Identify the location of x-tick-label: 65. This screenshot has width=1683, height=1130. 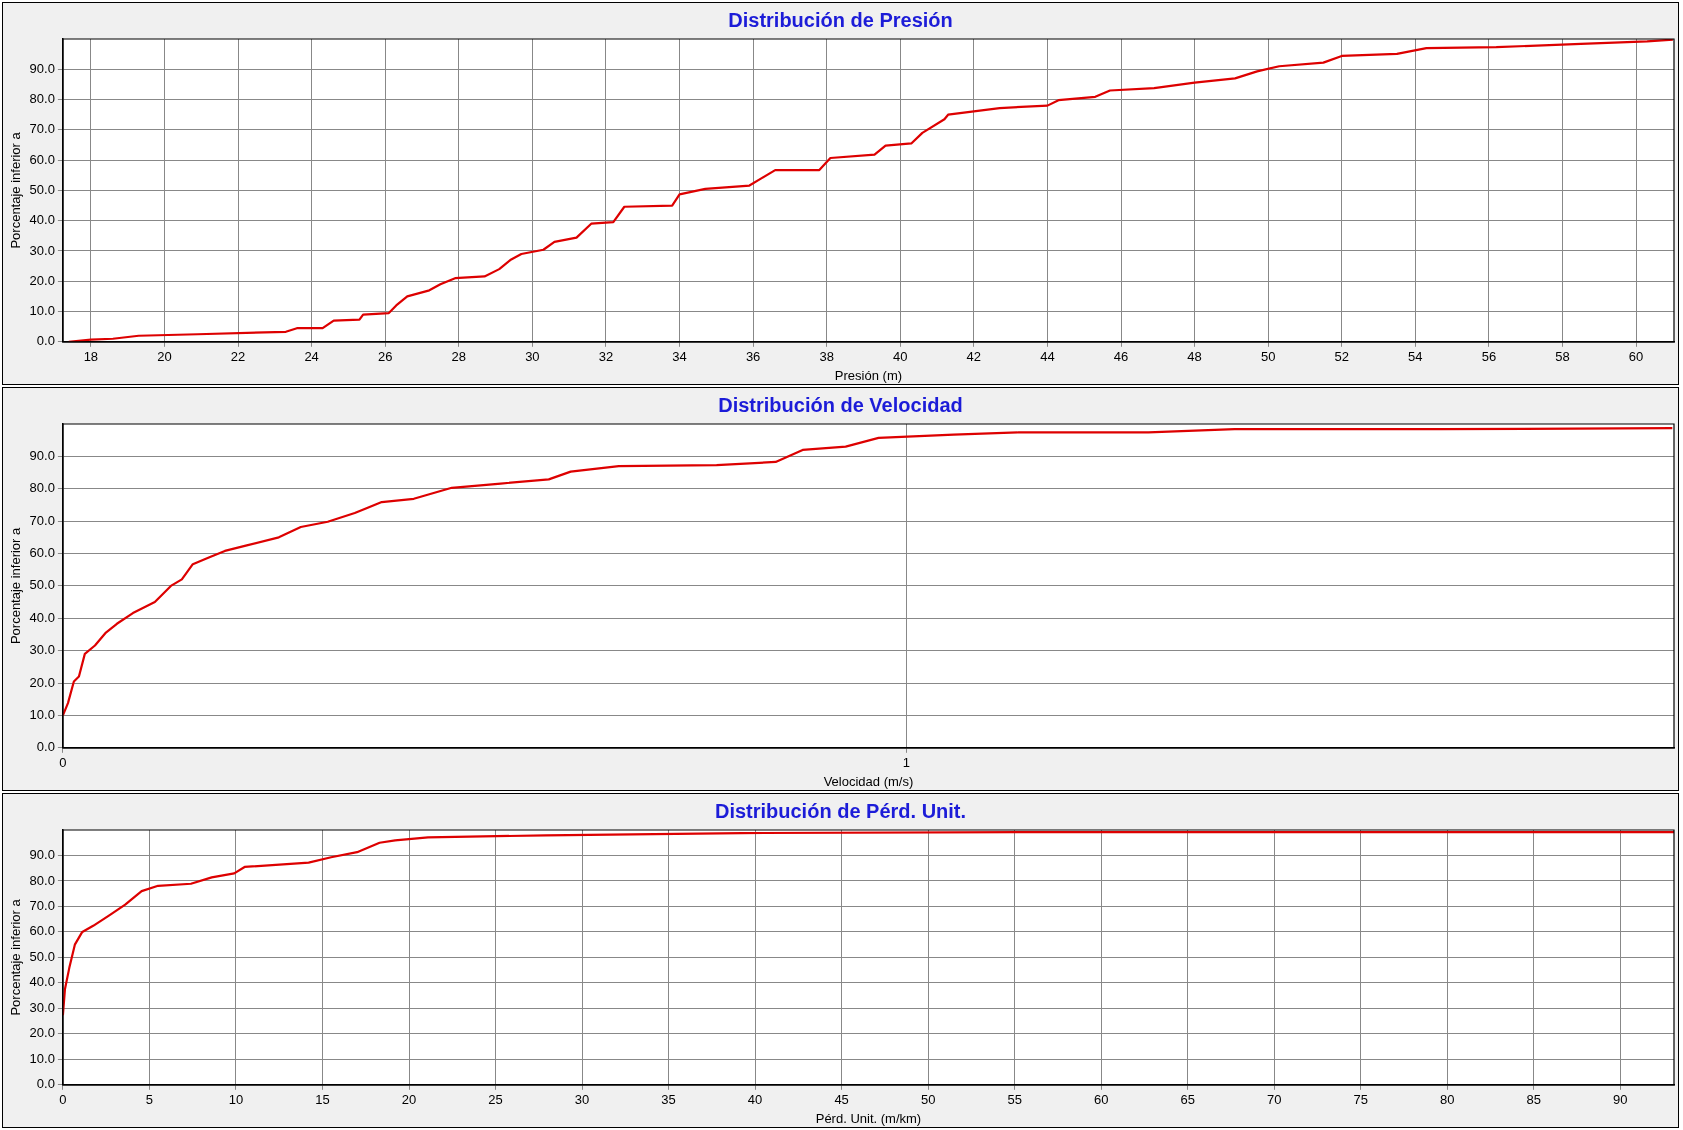
(1187, 1100).